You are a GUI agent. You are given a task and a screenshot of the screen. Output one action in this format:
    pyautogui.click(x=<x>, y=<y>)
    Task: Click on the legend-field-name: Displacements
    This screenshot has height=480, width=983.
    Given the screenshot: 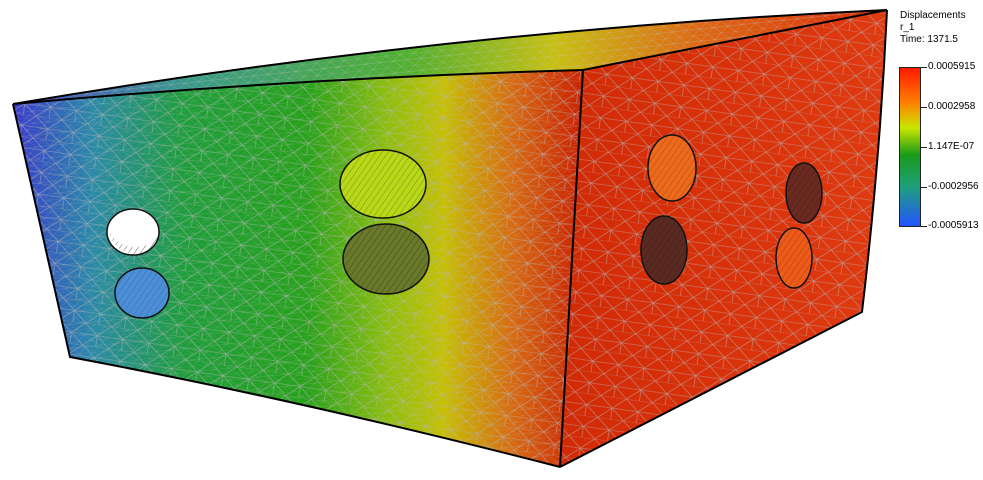 What is the action you would take?
    pyautogui.click(x=933, y=15)
    